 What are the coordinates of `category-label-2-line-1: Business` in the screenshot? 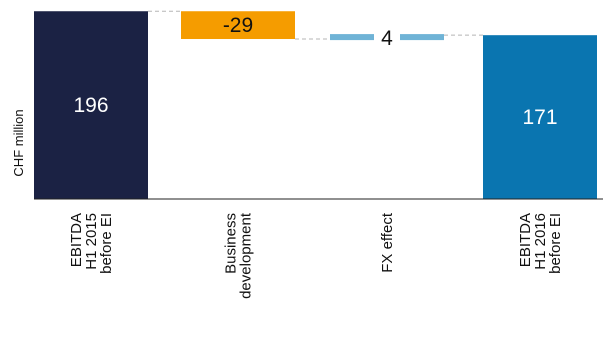 It's located at (231, 243).